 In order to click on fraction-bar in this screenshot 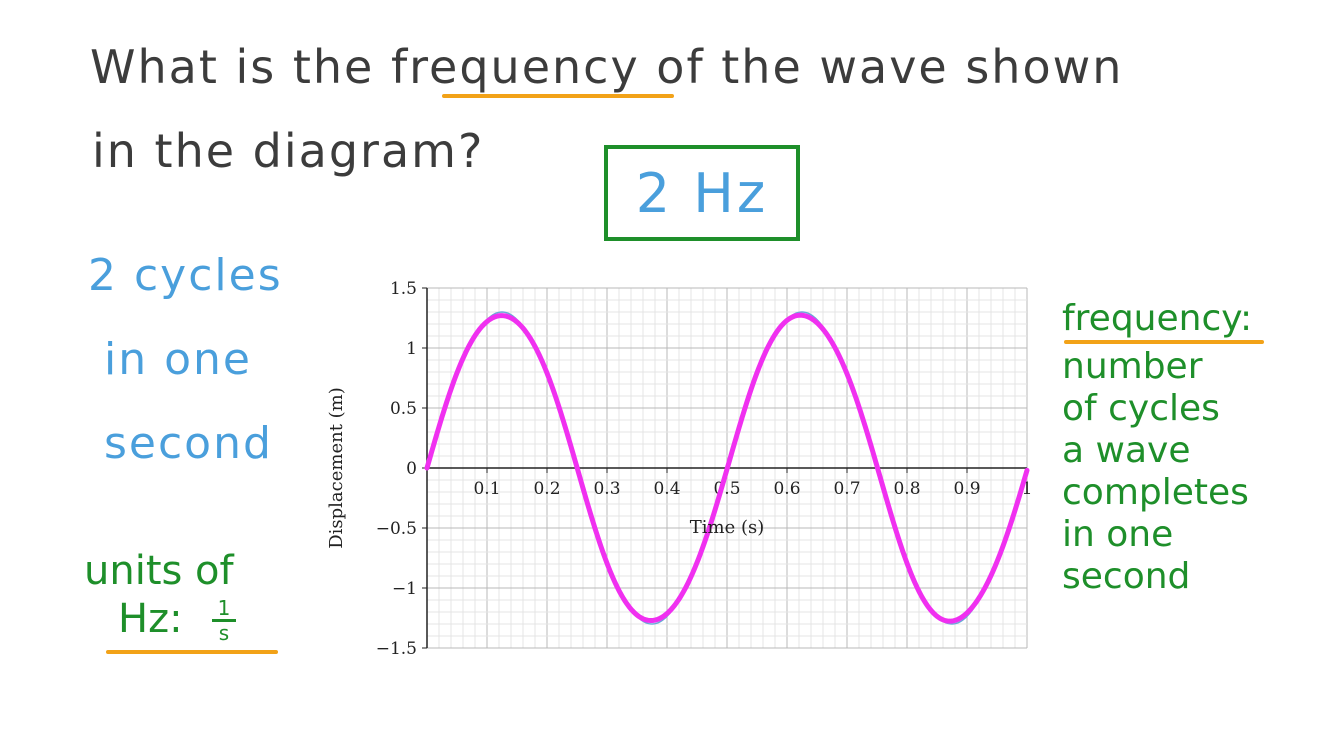, I will do `click(224, 620)`.